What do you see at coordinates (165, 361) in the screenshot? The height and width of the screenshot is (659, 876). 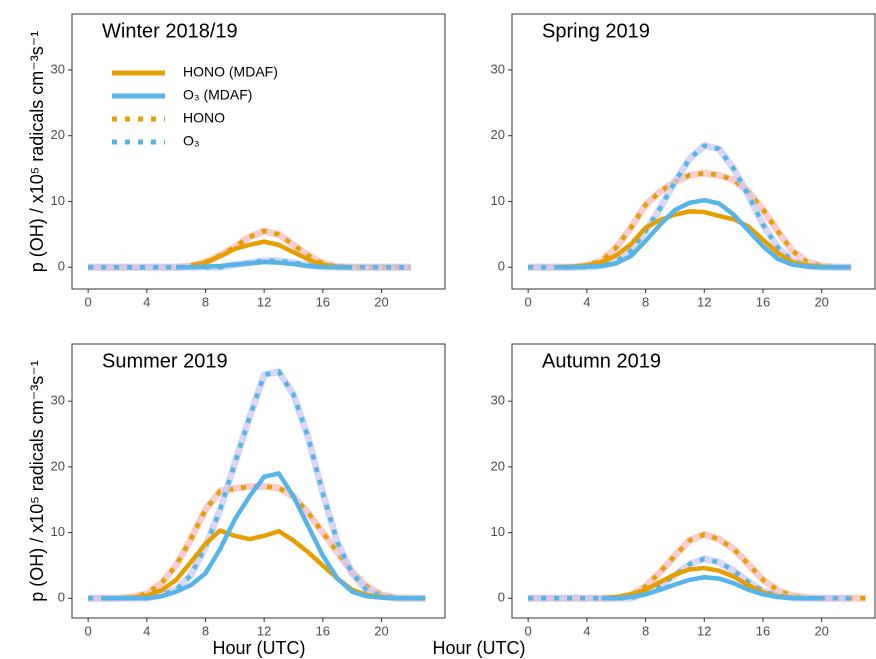 I see `panel-title: Summer 2019` at bounding box center [165, 361].